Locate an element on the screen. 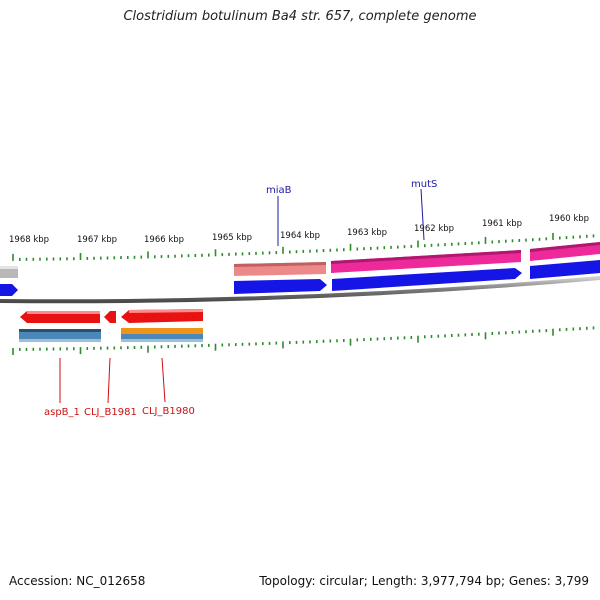 The height and width of the screenshot is (600, 600). gene-label-mia-b: miaB is located at coordinates (279, 190).